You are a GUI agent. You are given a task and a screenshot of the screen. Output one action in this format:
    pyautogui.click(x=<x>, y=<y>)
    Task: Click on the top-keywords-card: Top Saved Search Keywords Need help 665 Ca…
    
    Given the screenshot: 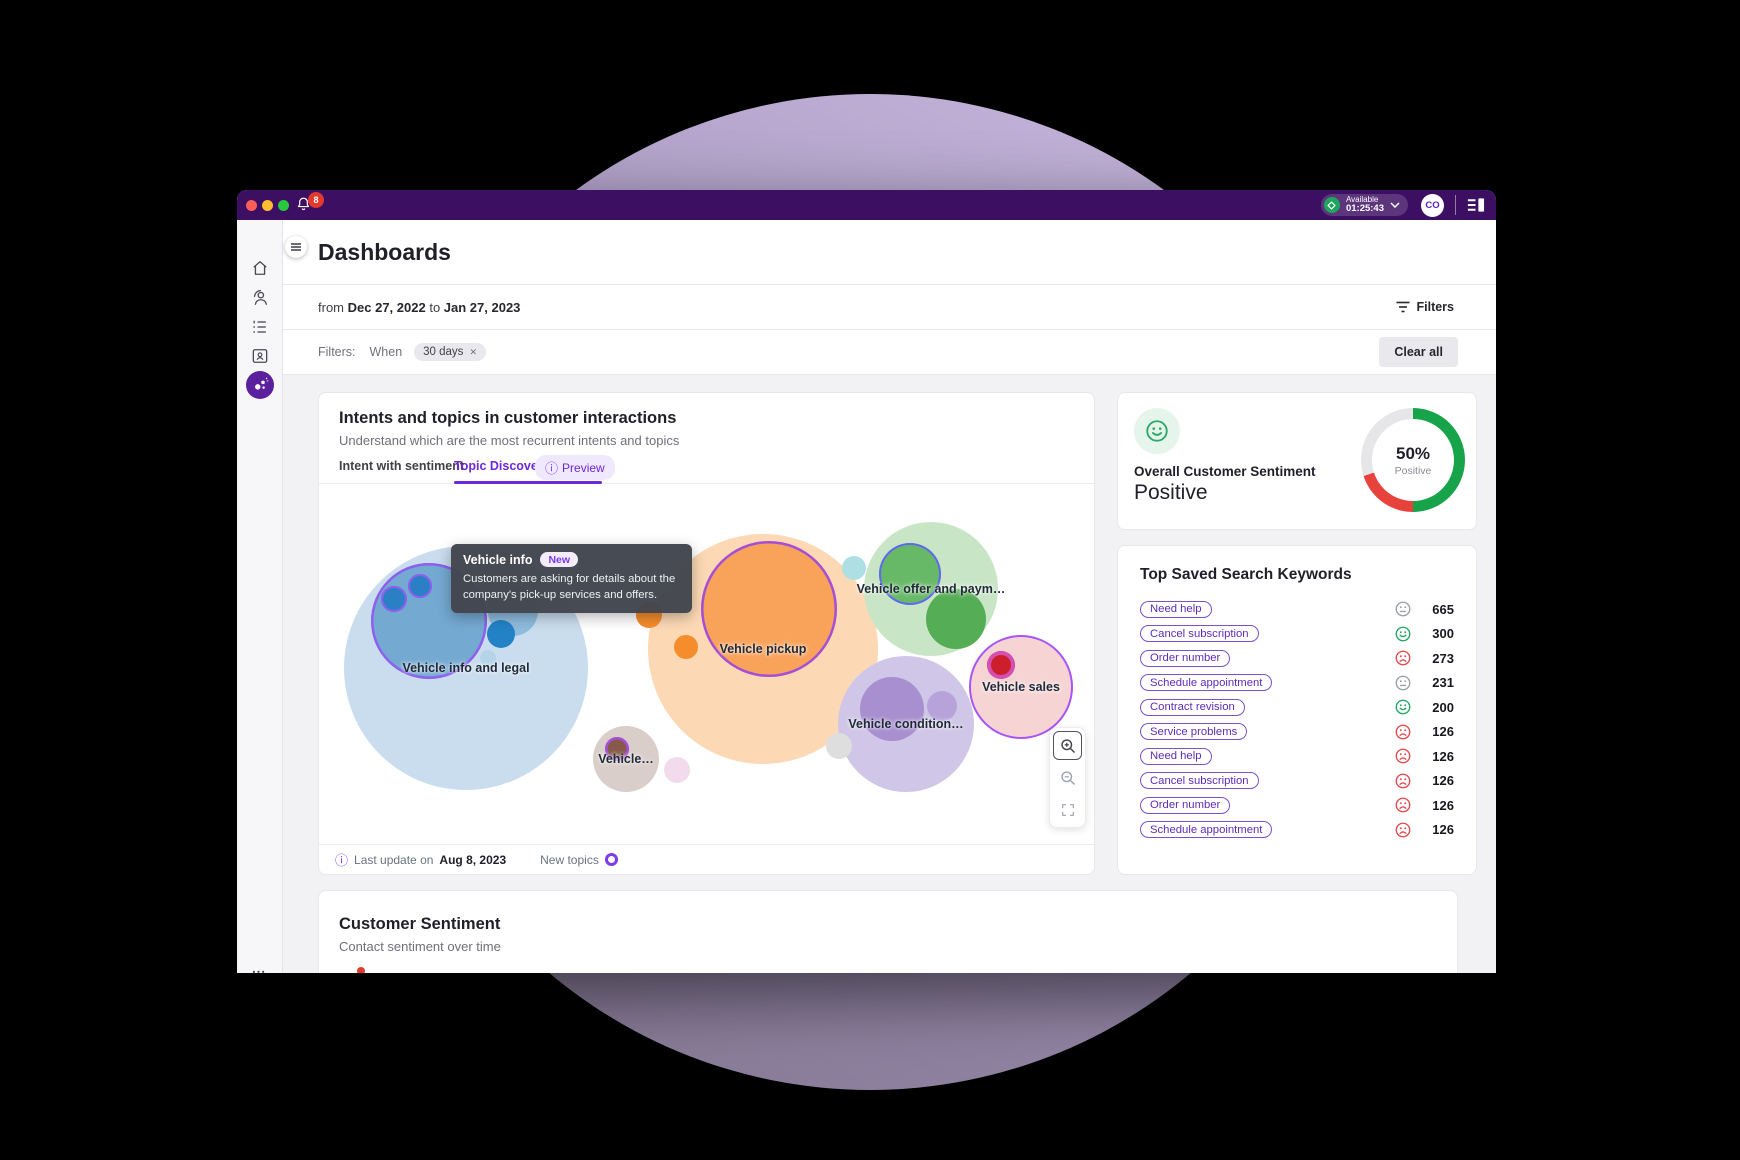 What is the action you would take?
    pyautogui.click(x=1297, y=710)
    